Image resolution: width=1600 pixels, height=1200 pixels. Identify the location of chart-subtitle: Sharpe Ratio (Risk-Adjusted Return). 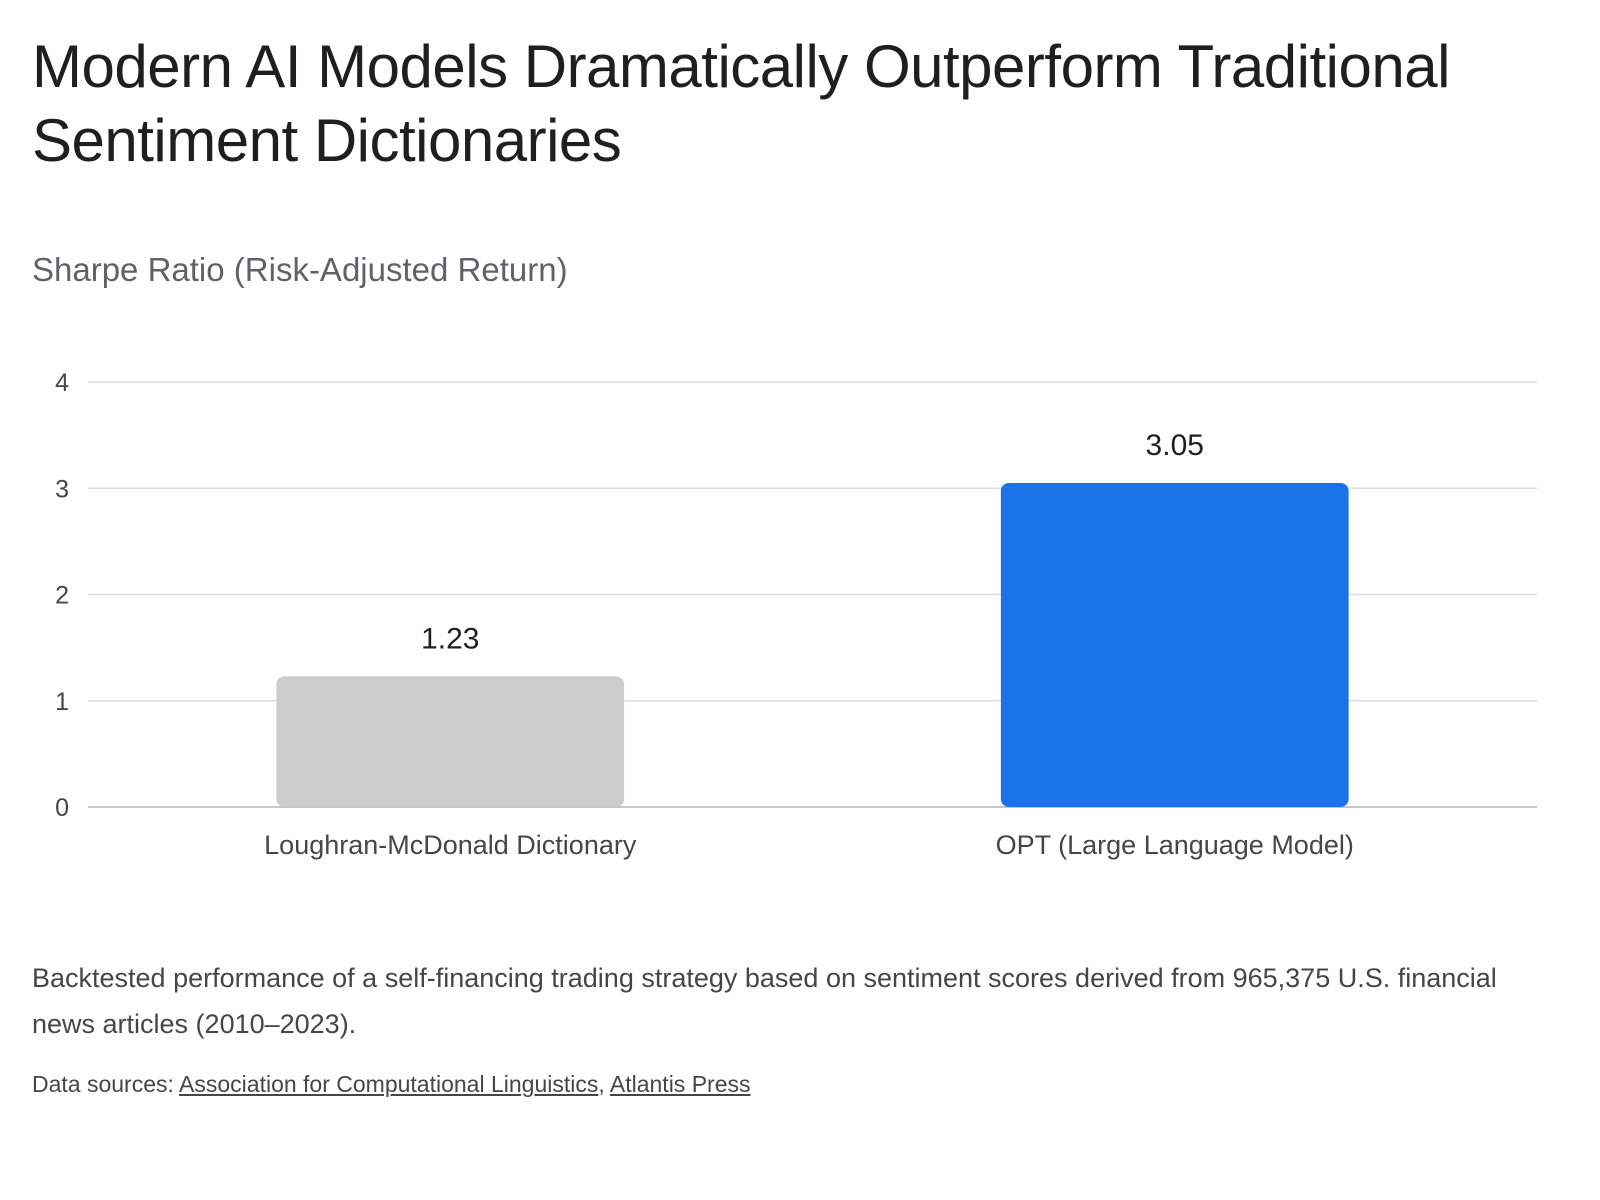
(300, 269).